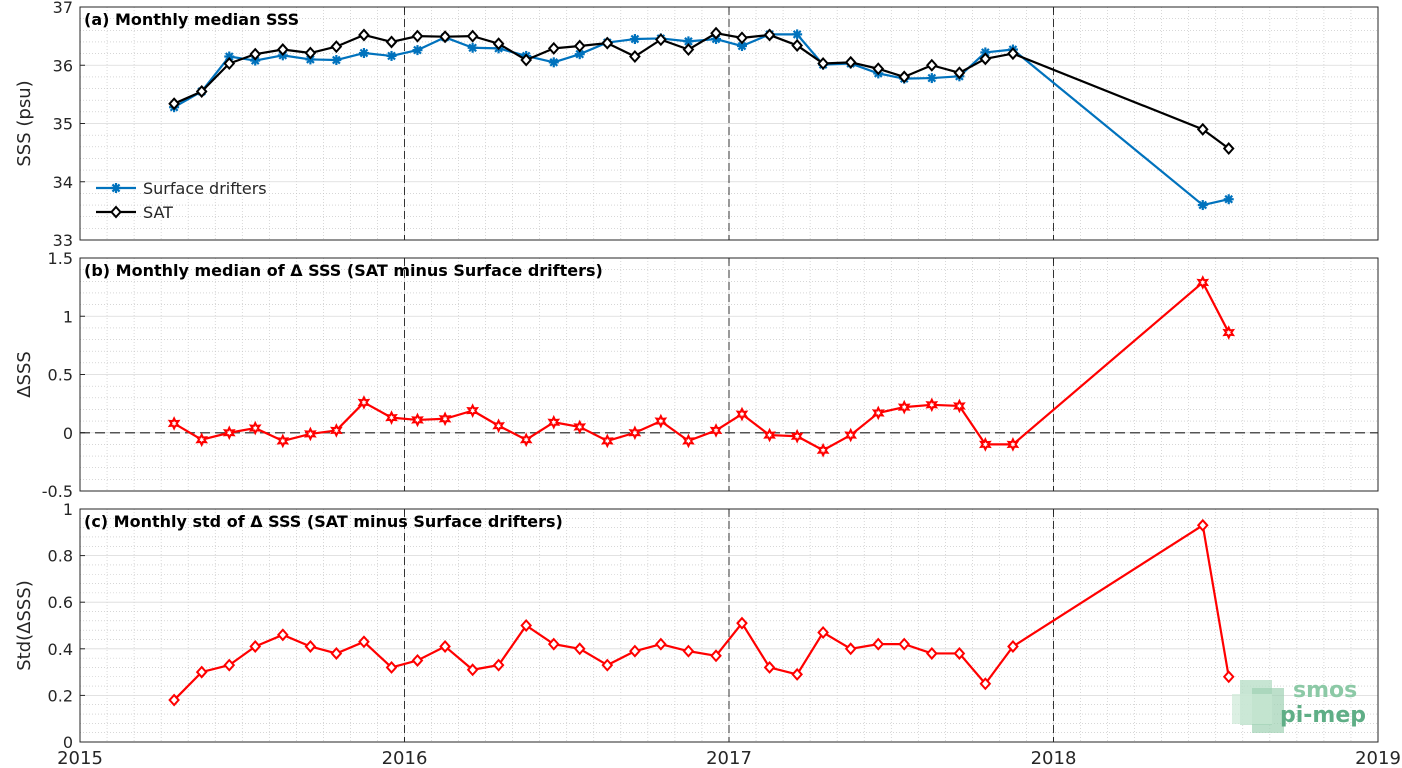 This screenshot has height=768, width=1402. What do you see at coordinates (205, 188) in the screenshot?
I see `legend-entry: Surface drifters` at bounding box center [205, 188].